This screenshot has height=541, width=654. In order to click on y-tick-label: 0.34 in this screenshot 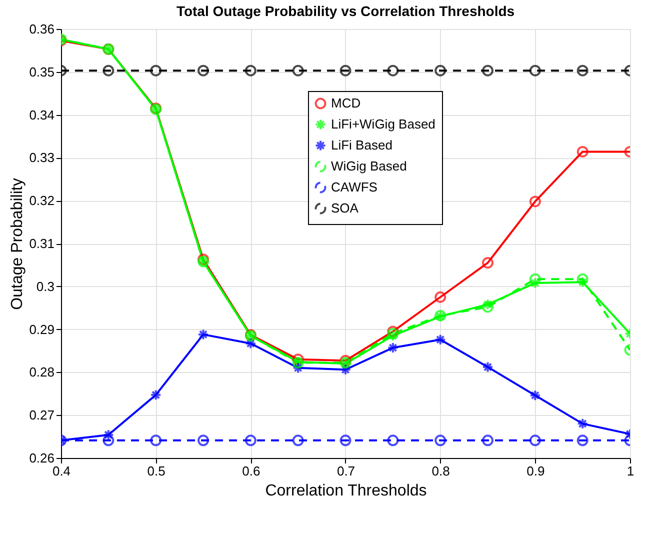, I will do `click(41, 114)`.